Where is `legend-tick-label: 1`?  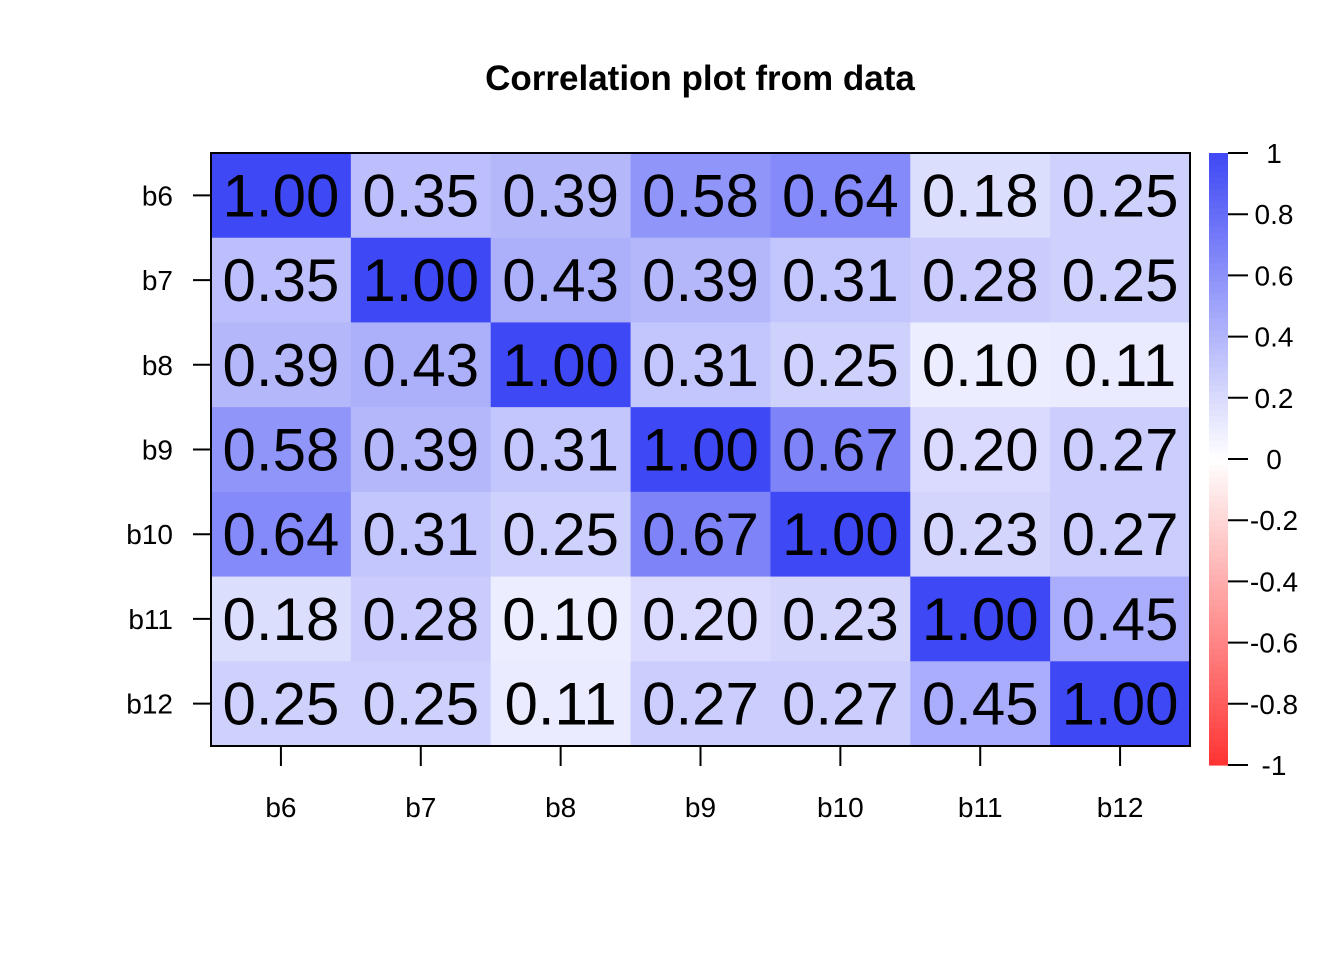 legend-tick-label: 1 is located at coordinates (1274, 153).